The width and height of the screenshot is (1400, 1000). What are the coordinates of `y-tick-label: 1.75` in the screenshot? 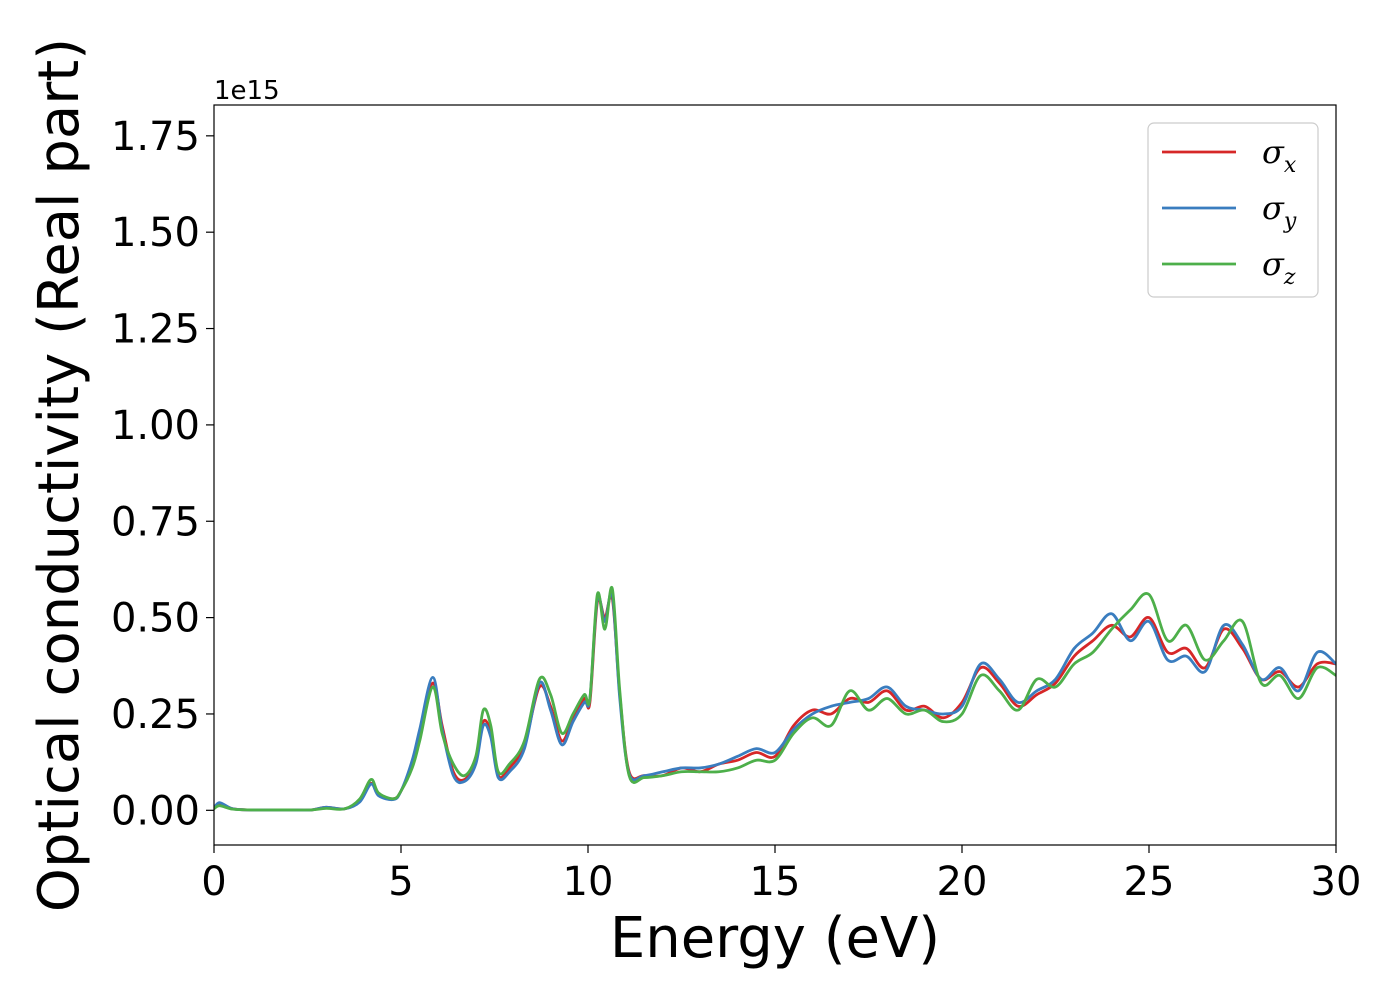 It's located at (155, 137).